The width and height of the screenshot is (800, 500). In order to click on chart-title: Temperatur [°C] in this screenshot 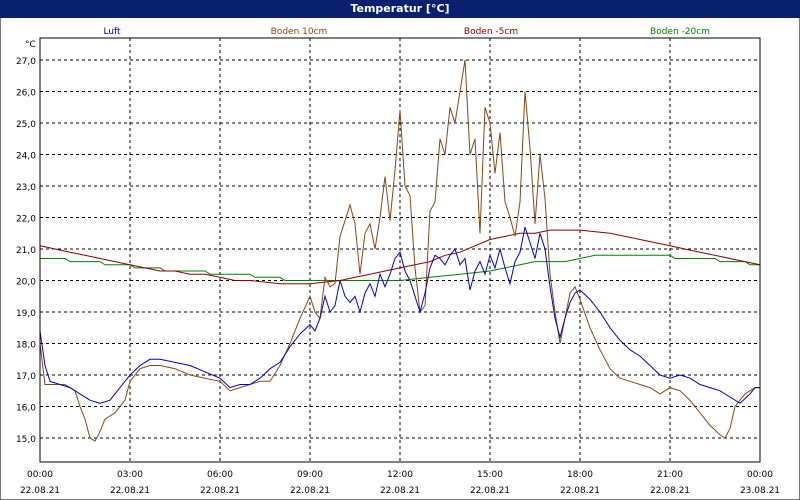, I will do `click(400, 9)`.